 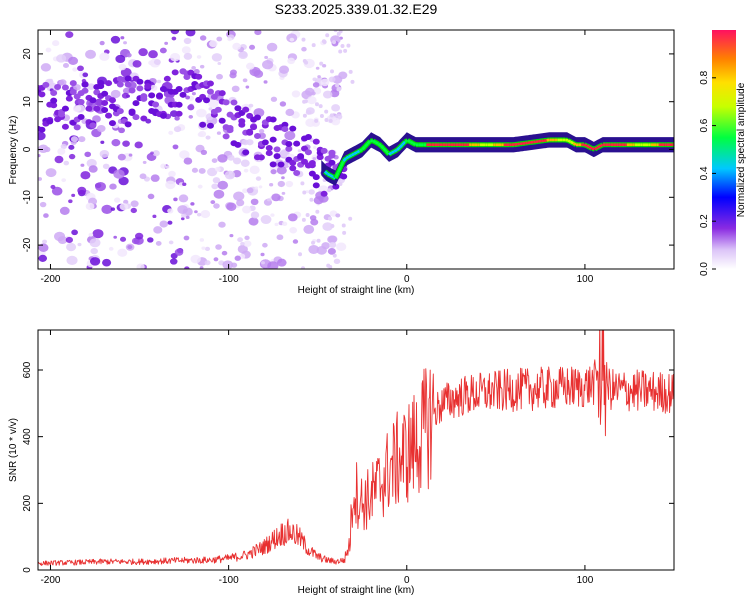 I want to click on snr-ytick-label: 400, so click(x=27, y=436).